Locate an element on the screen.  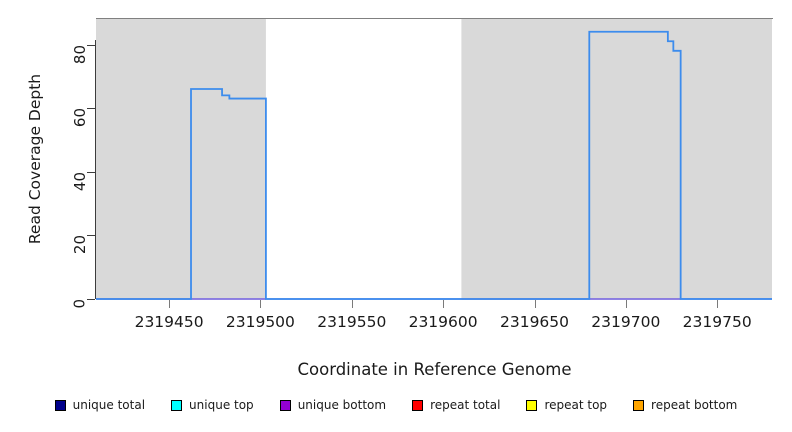
y-axis-tick-label: 0 is located at coordinates (80, 304).